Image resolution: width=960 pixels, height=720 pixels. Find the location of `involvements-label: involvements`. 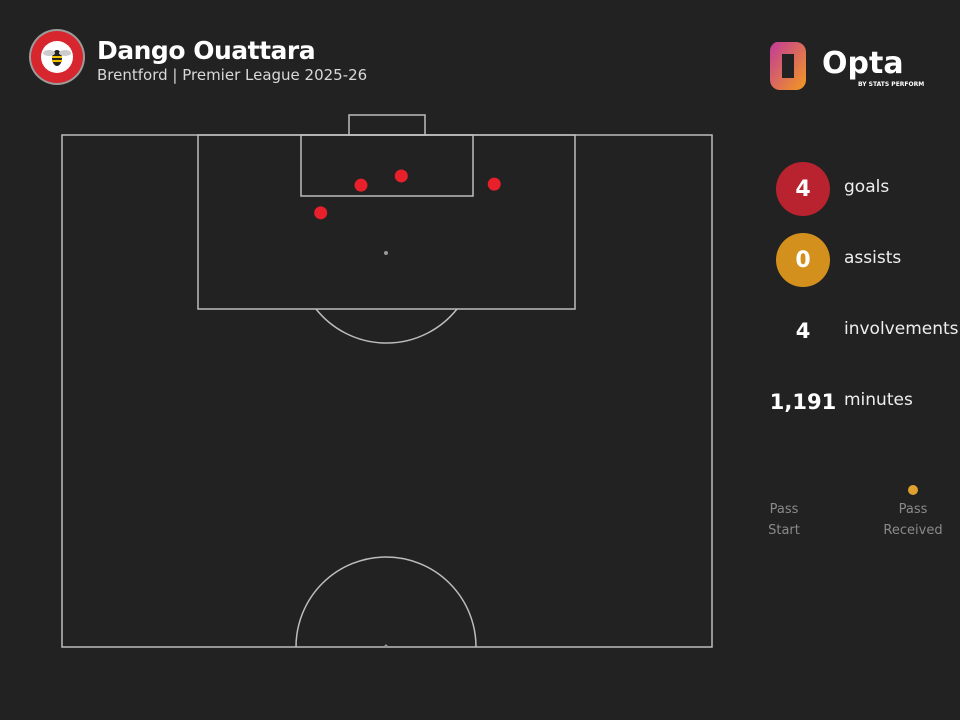

involvements-label: involvements is located at coordinates (901, 329).